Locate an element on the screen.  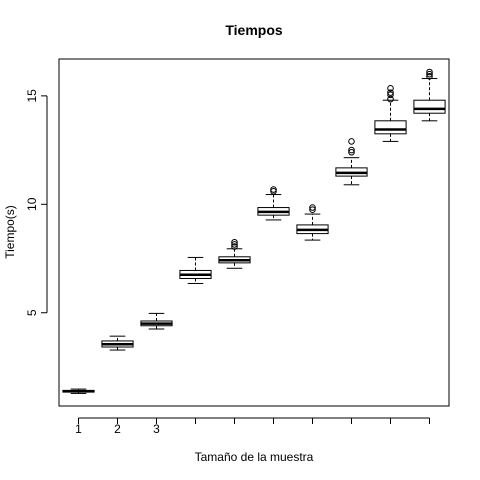
y-tick-label: 15 is located at coordinates (32, 96).